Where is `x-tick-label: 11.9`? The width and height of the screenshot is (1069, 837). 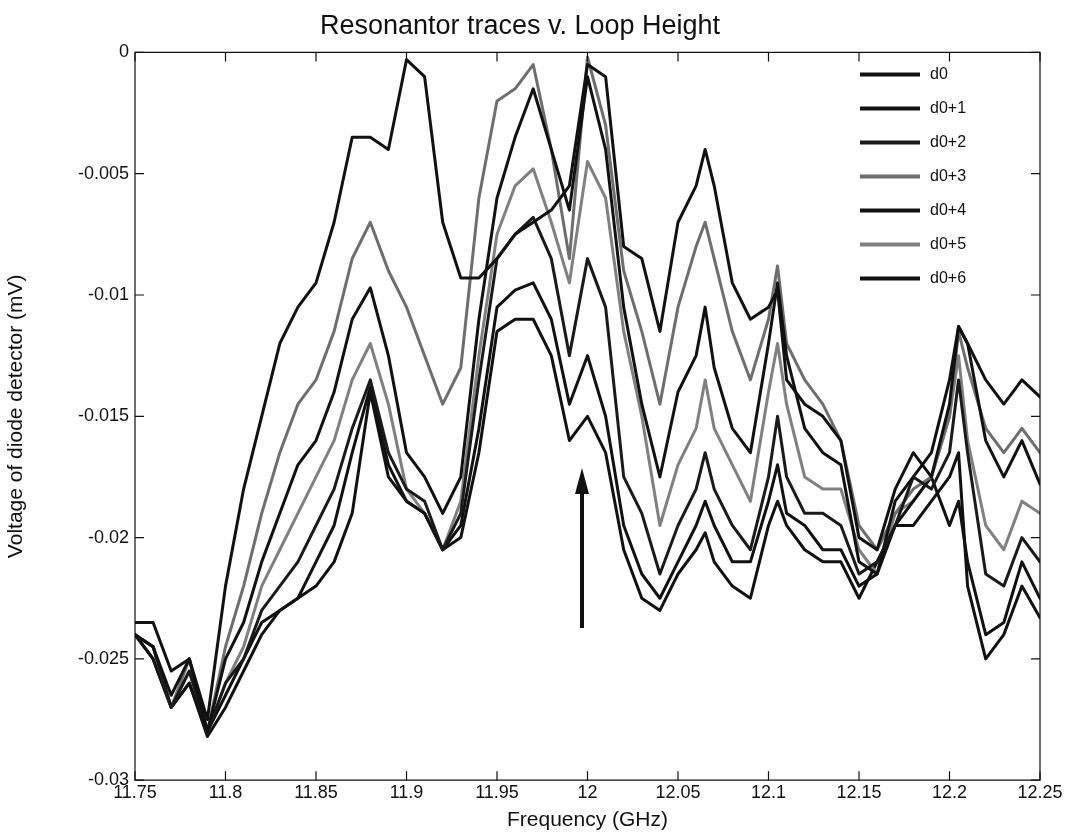
x-tick-label: 11.9 is located at coordinates (406, 791).